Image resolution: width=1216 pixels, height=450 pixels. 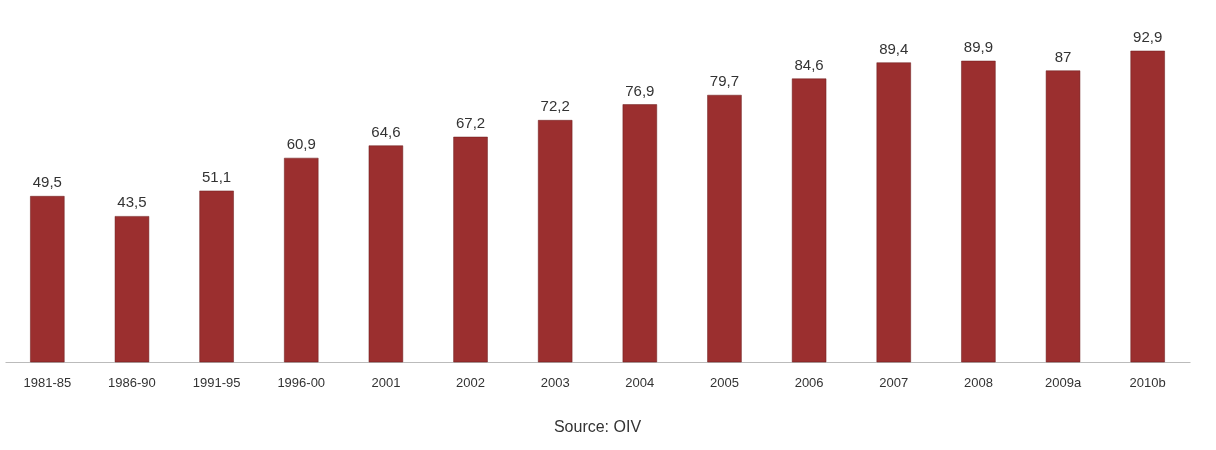 I want to click on x-tick-label: 2010b, so click(x=1147, y=382).